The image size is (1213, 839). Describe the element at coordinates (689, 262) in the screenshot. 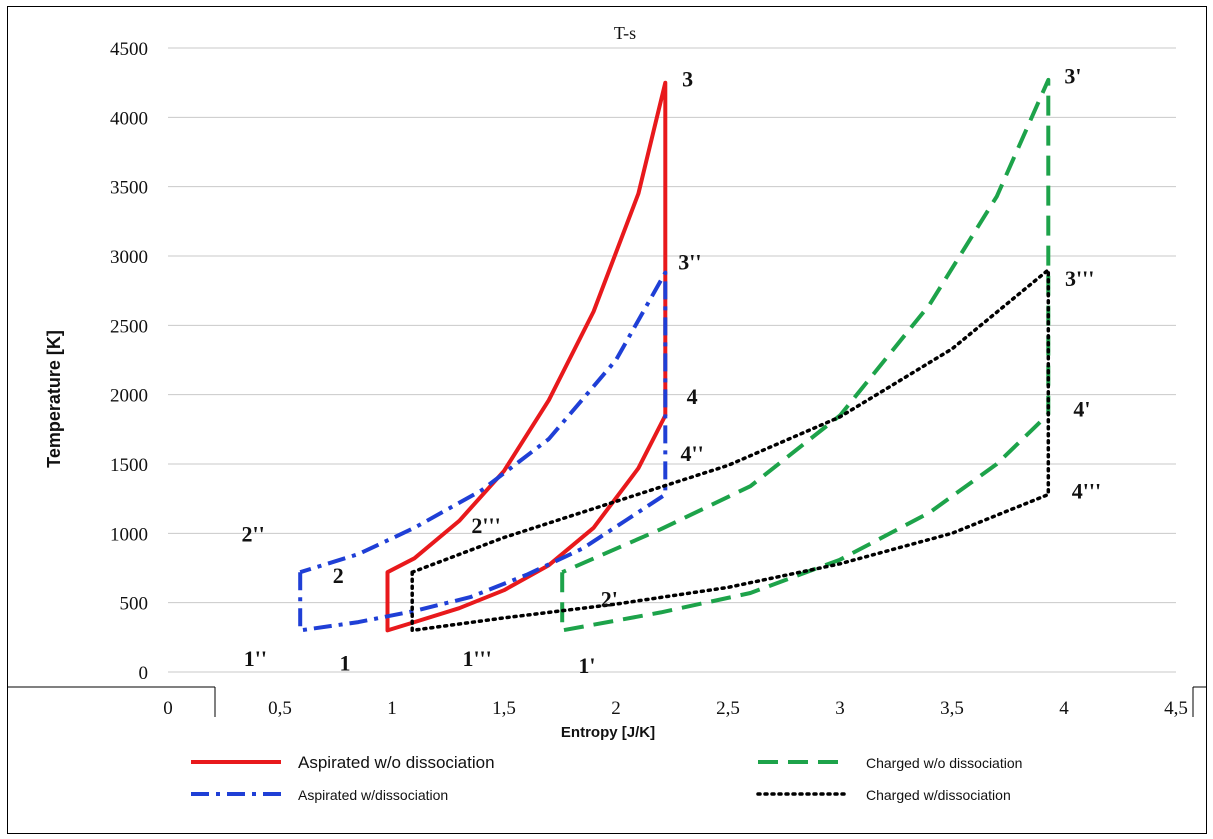

I see `point-label: 3''` at that location.